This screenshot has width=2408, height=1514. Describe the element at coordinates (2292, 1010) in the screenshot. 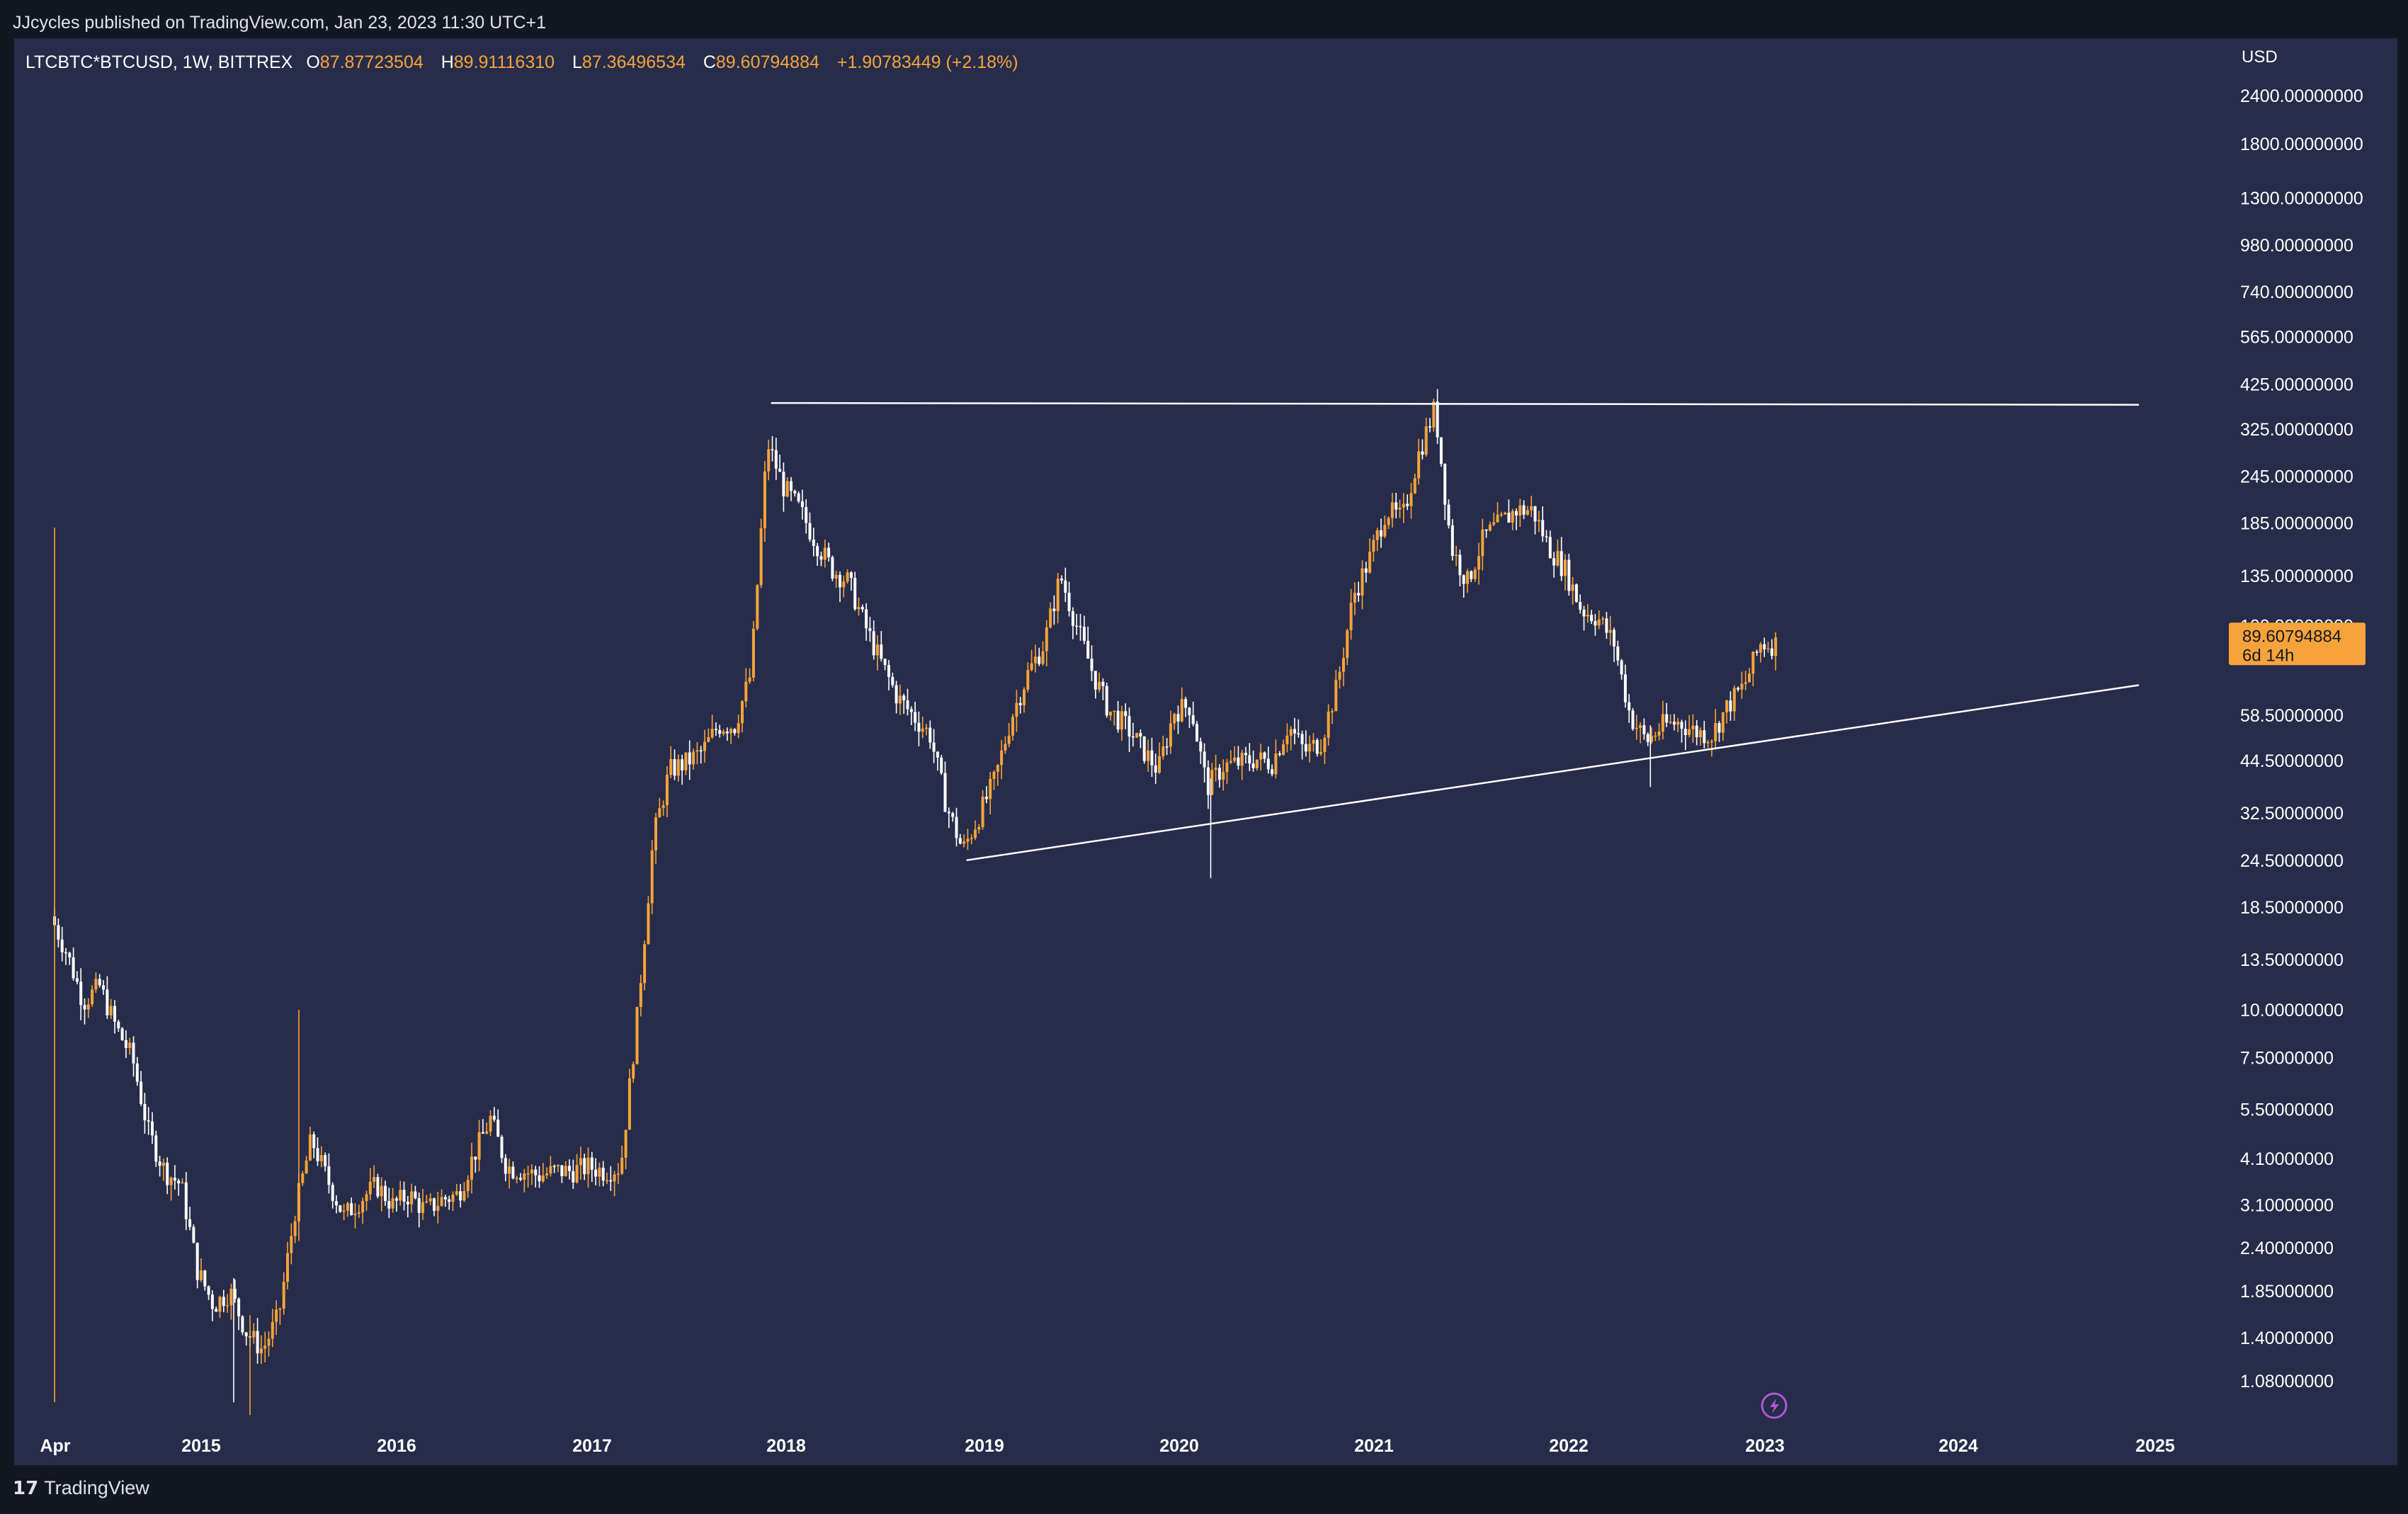

I see `y-tick-label: 10.00000000` at that location.